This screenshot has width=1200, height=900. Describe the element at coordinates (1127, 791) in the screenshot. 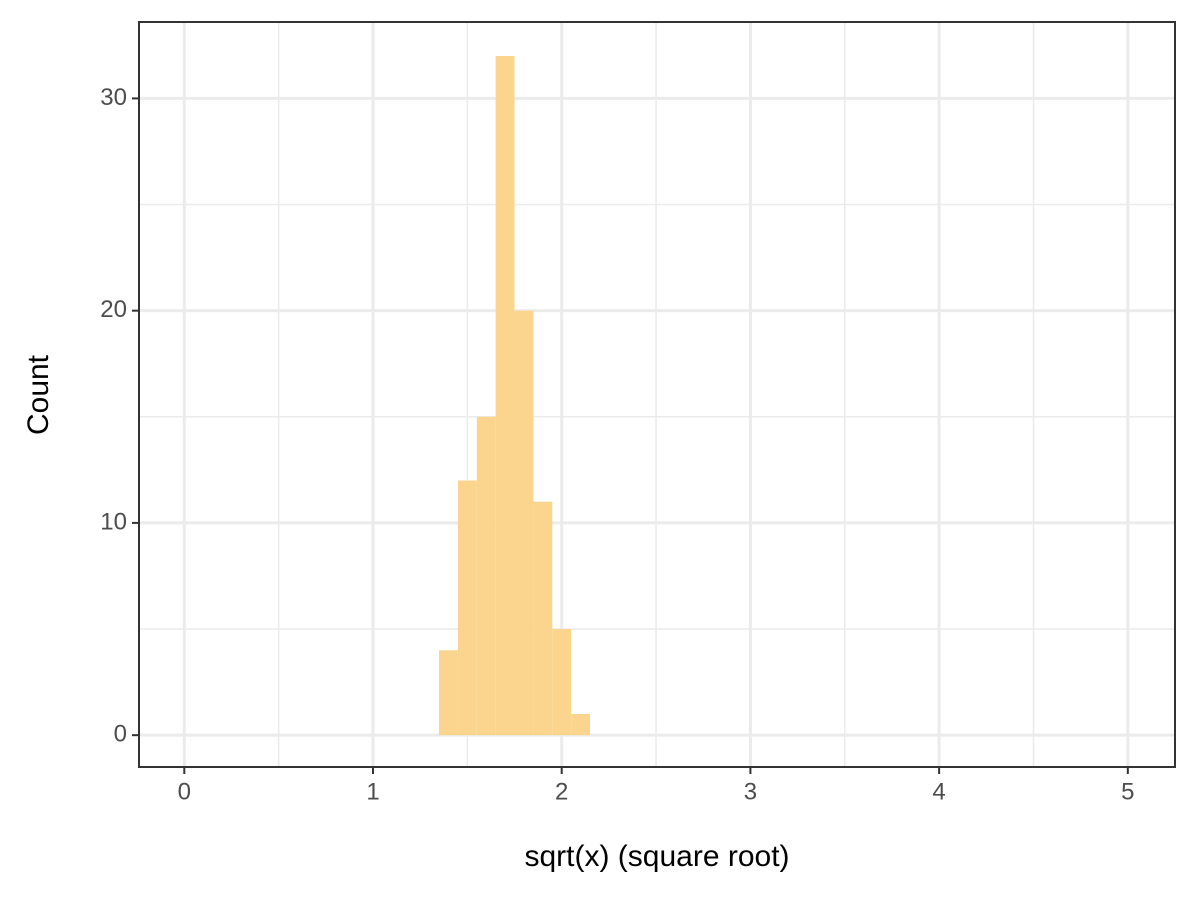

I see `x-tick-label: 5` at that location.